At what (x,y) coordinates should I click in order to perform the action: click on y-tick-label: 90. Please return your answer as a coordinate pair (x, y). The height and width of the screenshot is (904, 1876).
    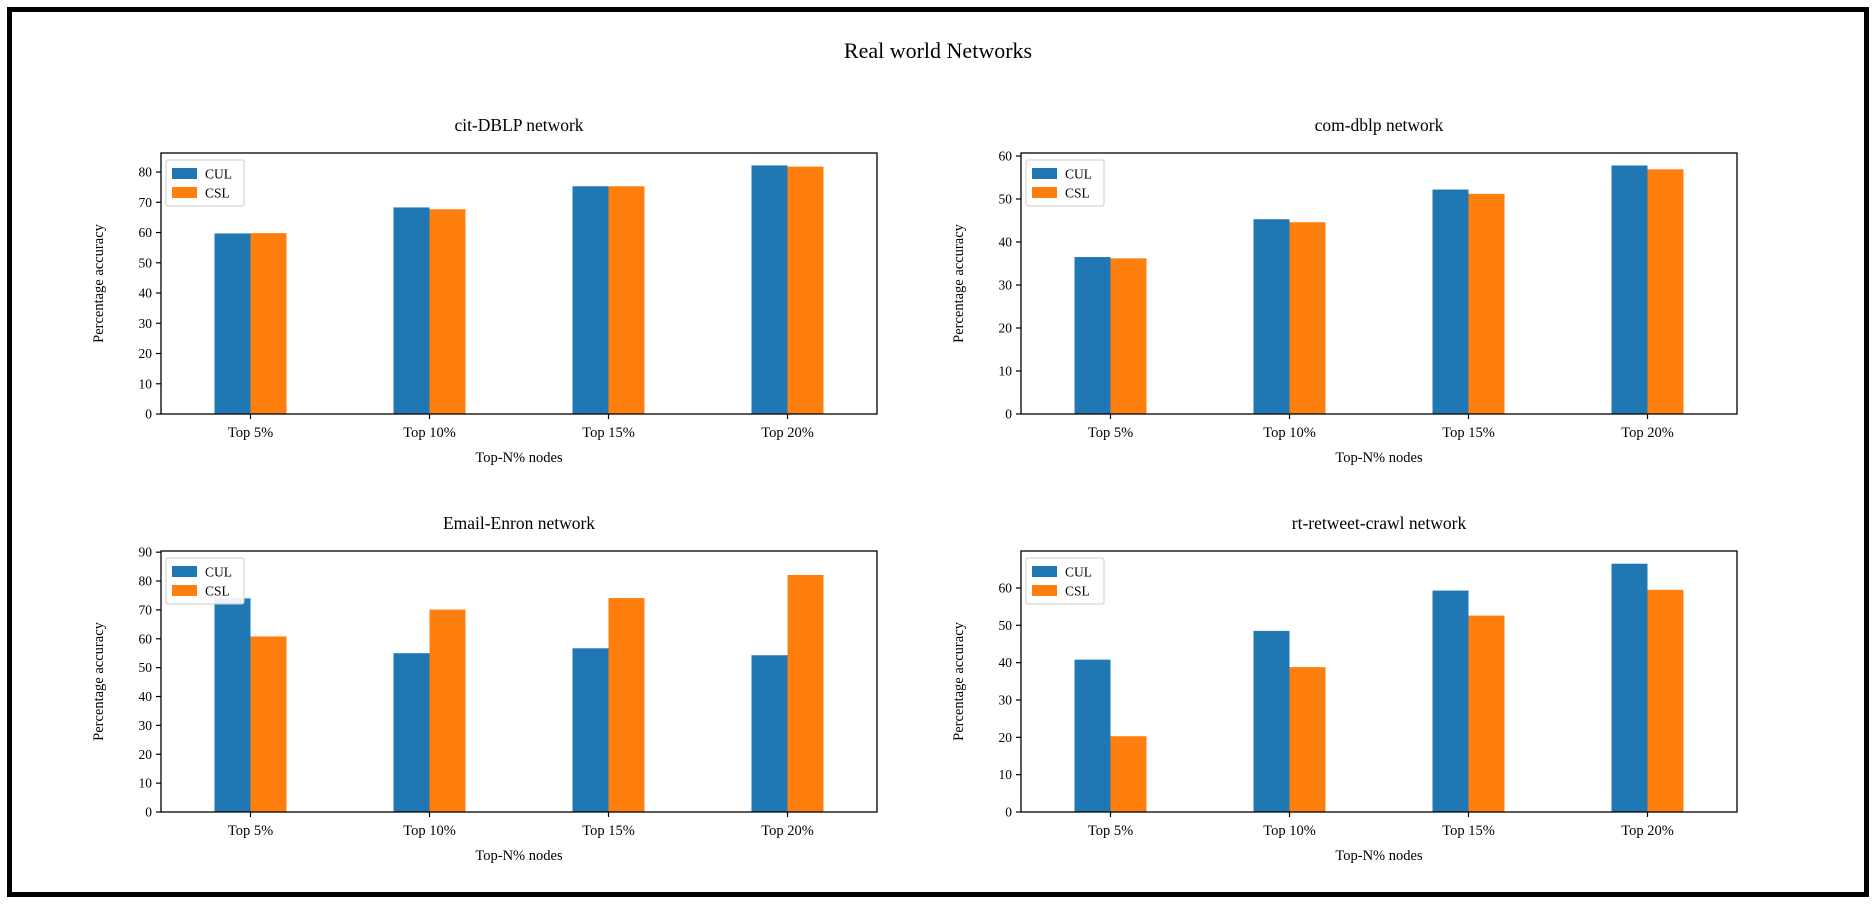
    Looking at the image, I should click on (146, 552).